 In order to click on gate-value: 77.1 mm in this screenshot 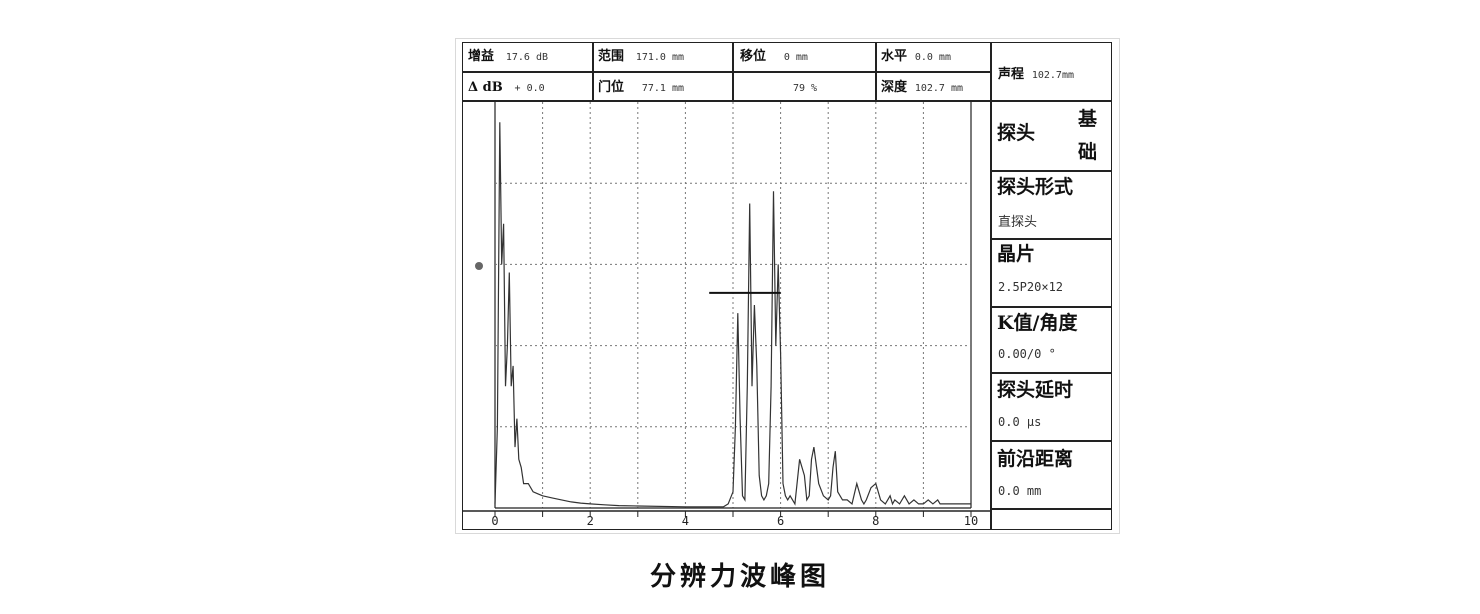, I will do `click(662, 88)`.